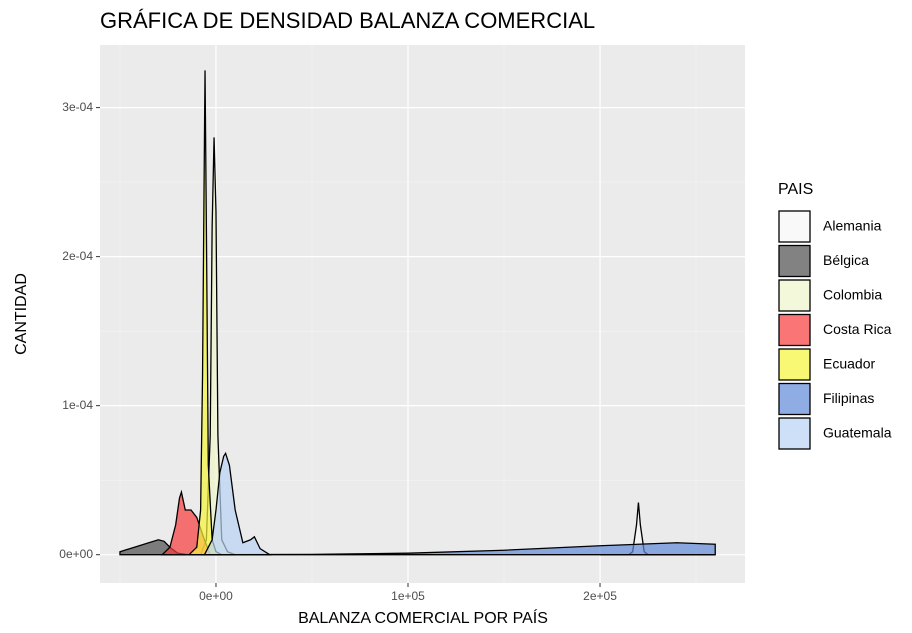 This screenshot has height=633, width=912. Describe the element at coordinates (77, 405) in the screenshot. I see `y-tick-label: 1e-04` at that location.